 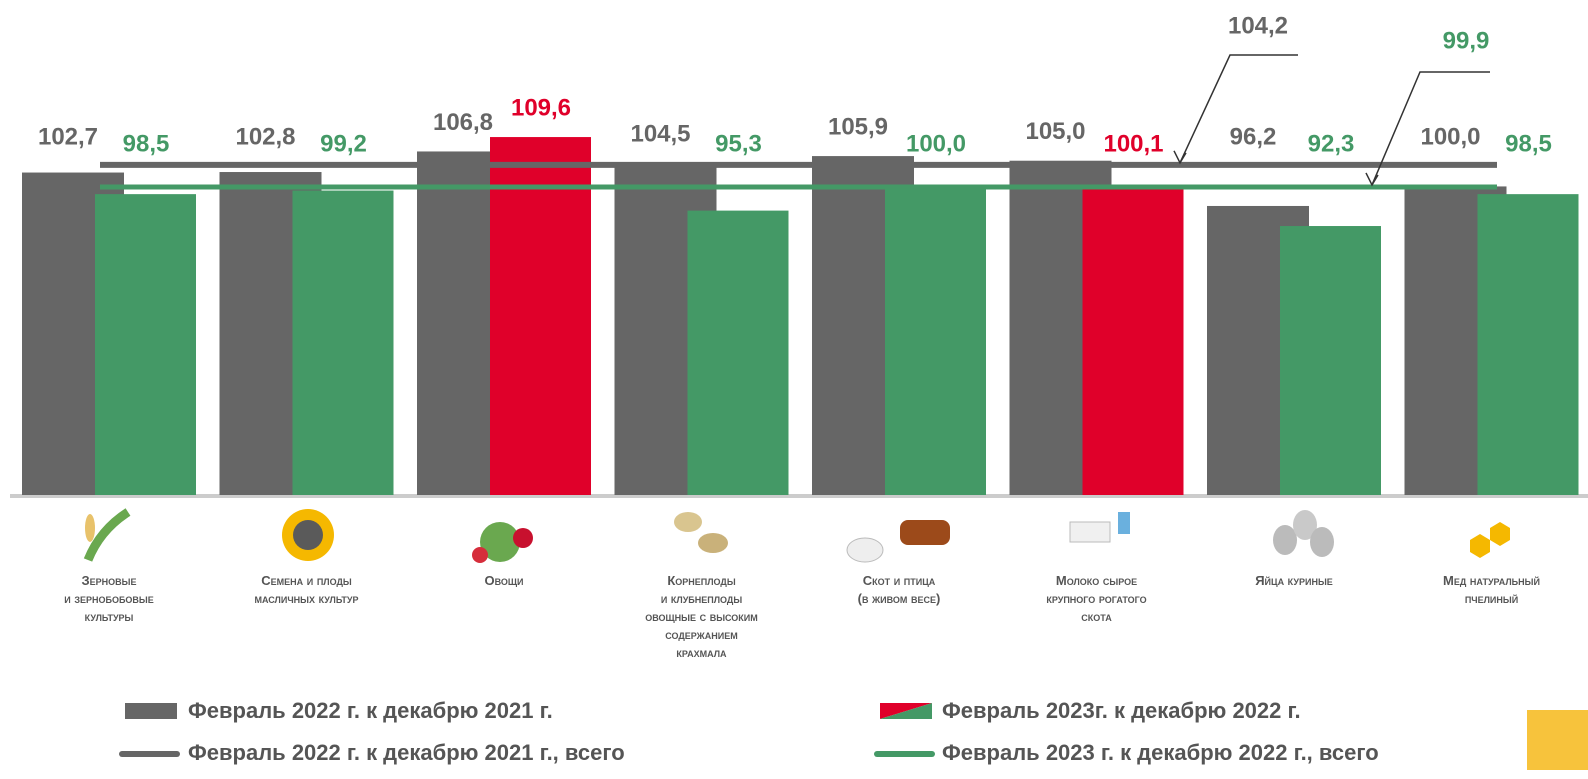 I want to click on value-label: 95,3, so click(x=738, y=143).